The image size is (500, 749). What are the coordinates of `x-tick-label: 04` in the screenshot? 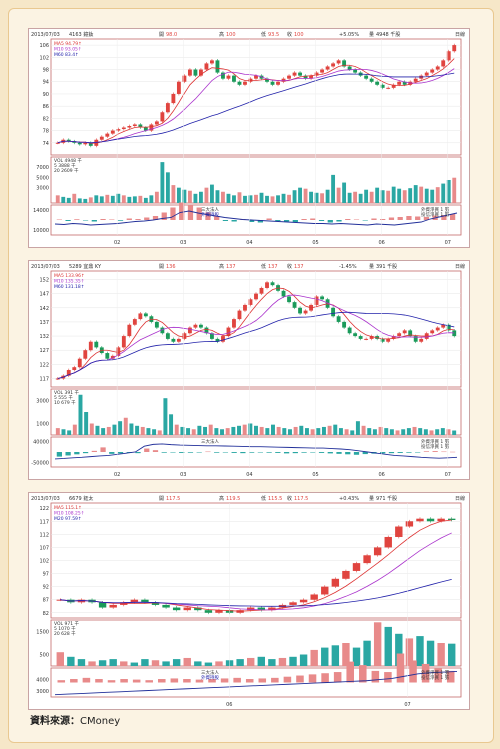 It's located at (249, 243).